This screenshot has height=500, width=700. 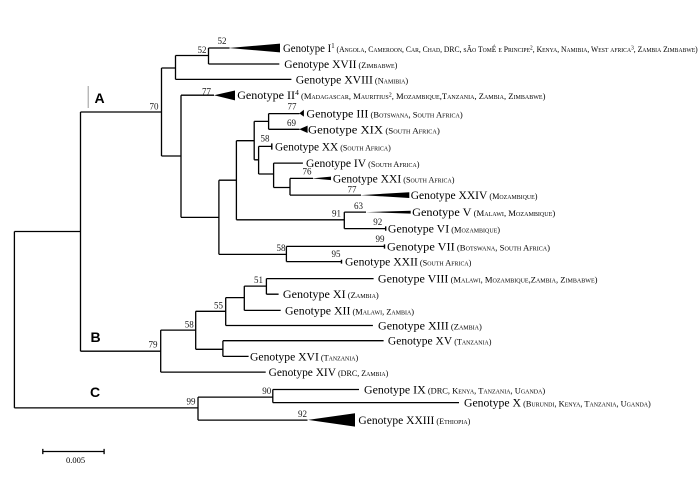 What do you see at coordinates (308, 172) in the screenshot?
I see `svg-text: 76` at bounding box center [308, 172].